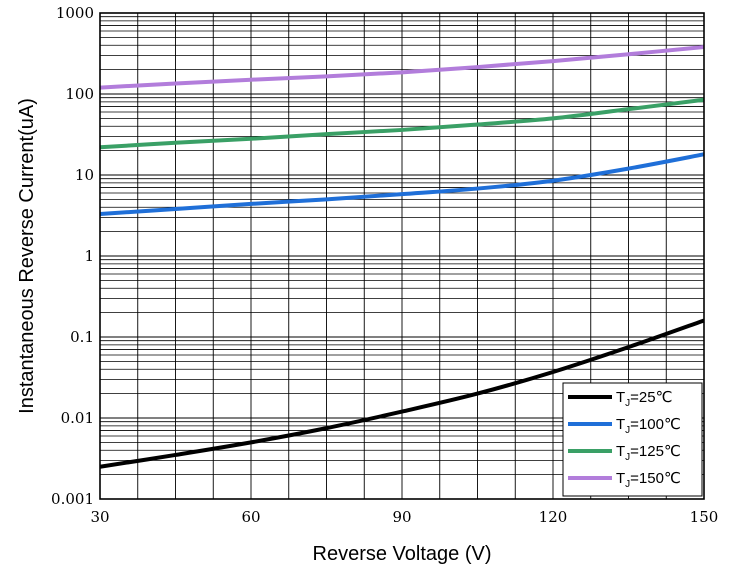  I want to click on y-tick-label: 0.01, so click(77, 418).